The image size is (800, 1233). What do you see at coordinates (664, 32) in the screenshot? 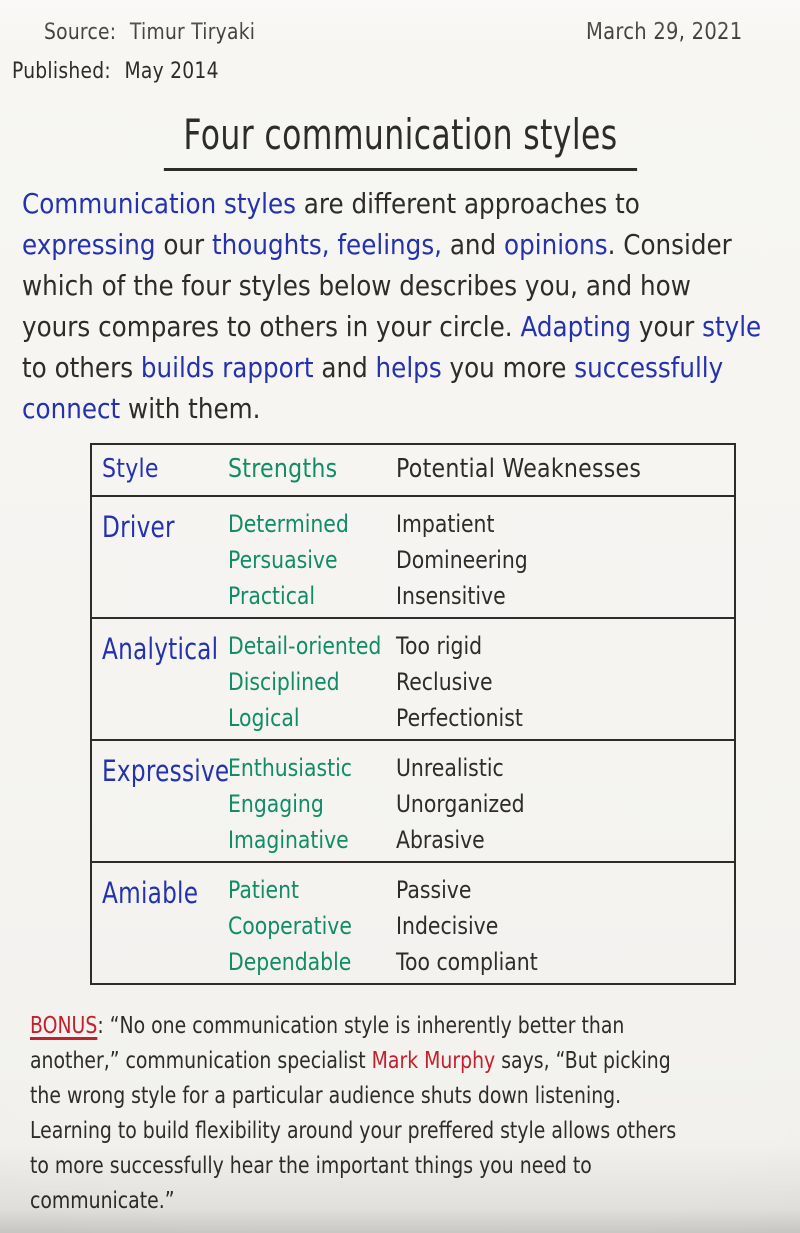
I see `date-text: March 29, 2021` at bounding box center [664, 32].